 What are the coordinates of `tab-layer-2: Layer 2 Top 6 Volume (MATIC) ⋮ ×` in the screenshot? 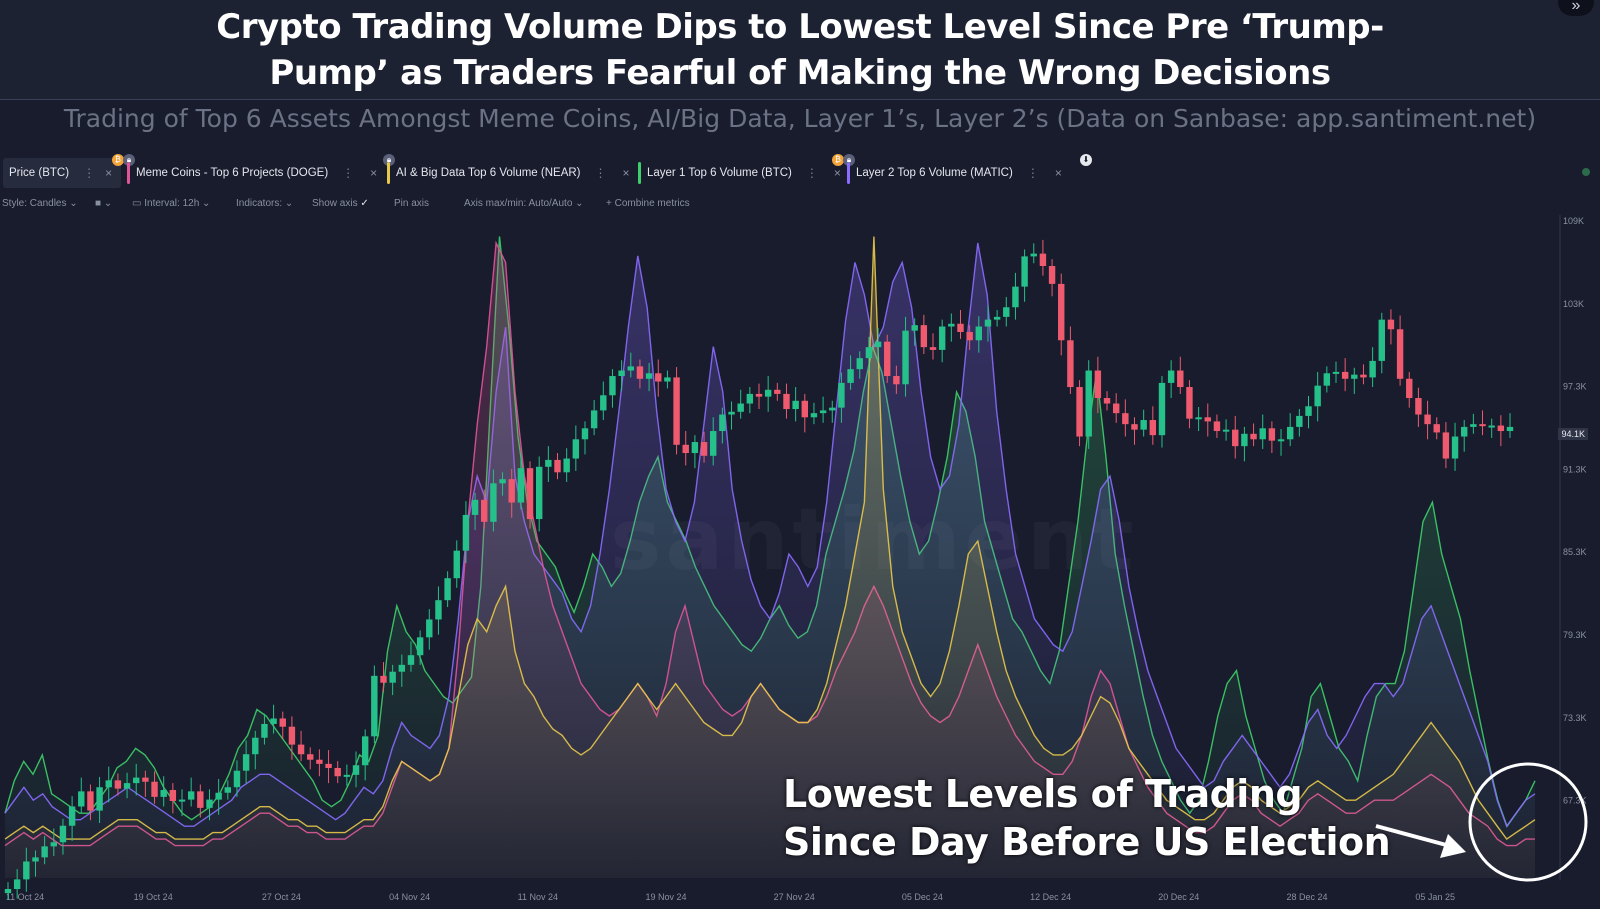 It's located at (954, 173).